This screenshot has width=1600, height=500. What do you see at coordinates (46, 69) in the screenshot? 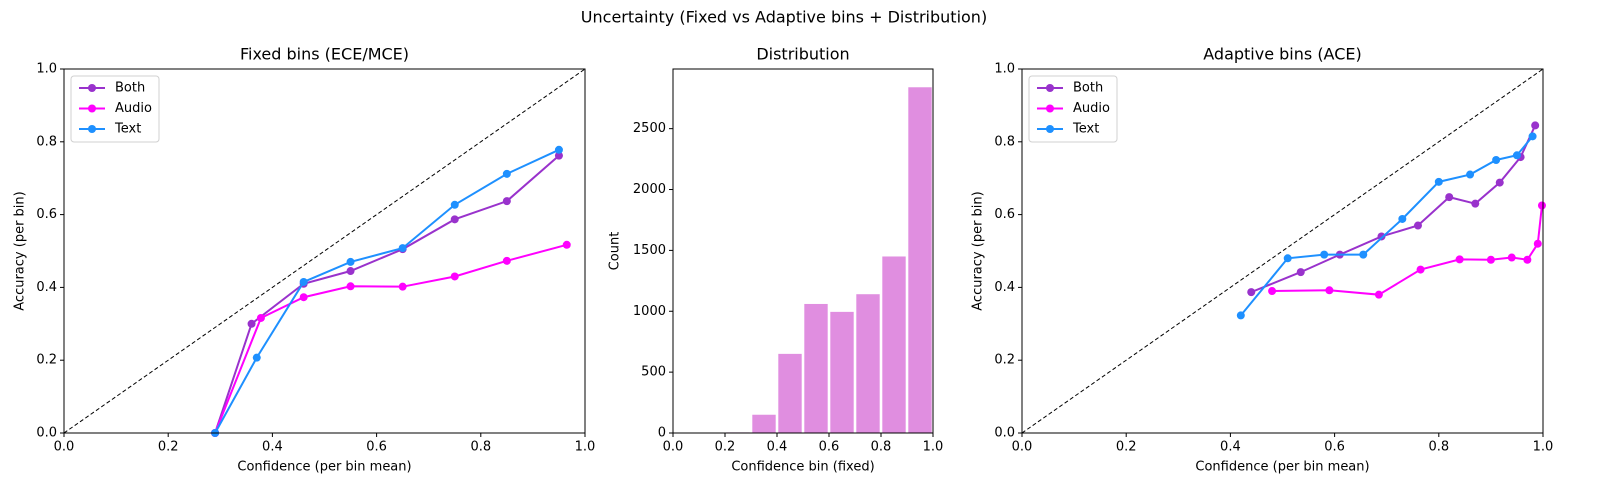
I see `y-tick-label: 1.0` at bounding box center [46, 69].